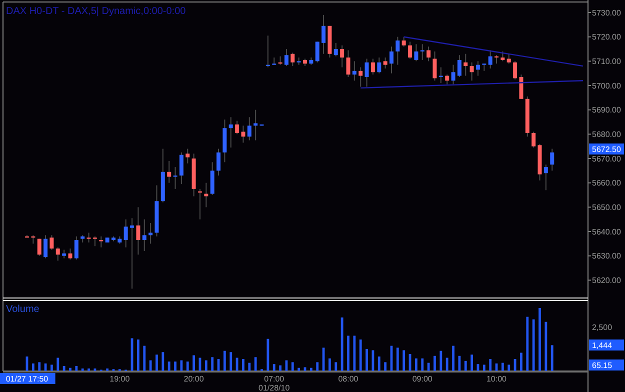 This screenshot has height=392, width=625. What do you see at coordinates (602, 327) in the screenshot?
I see `text: 2,500` at bounding box center [602, 327].